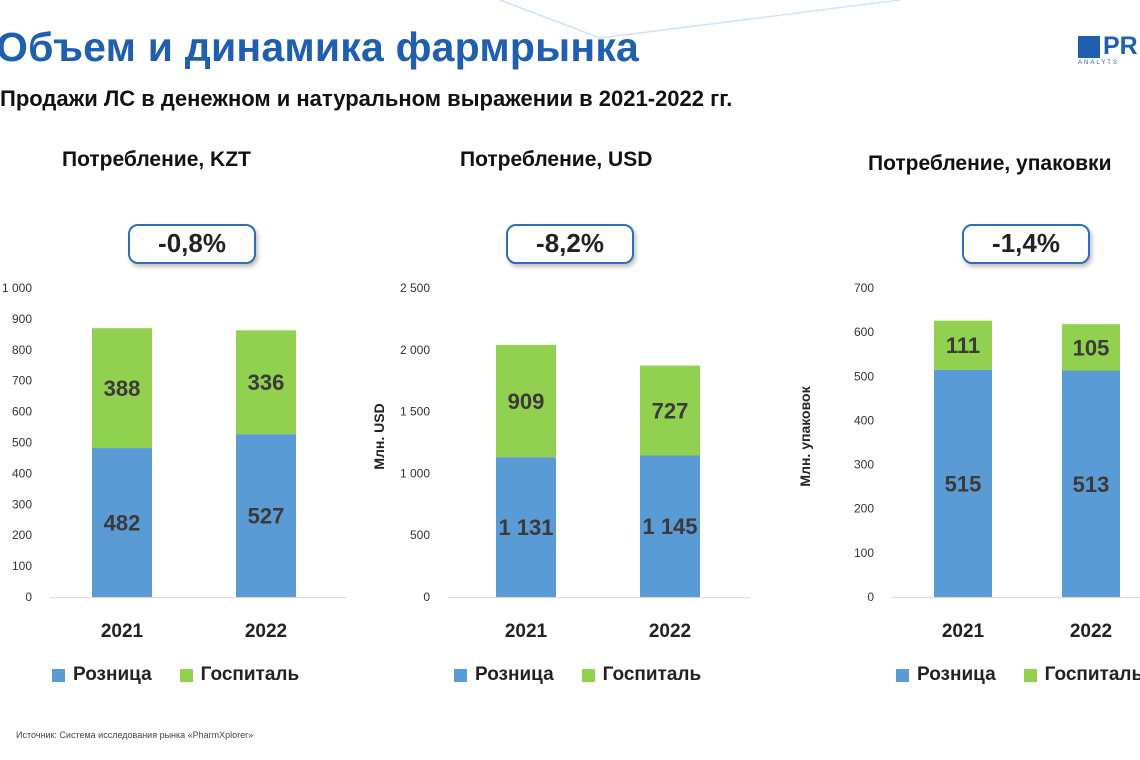  I want to click on y-tick-label: 2 000, so click(415, 350).